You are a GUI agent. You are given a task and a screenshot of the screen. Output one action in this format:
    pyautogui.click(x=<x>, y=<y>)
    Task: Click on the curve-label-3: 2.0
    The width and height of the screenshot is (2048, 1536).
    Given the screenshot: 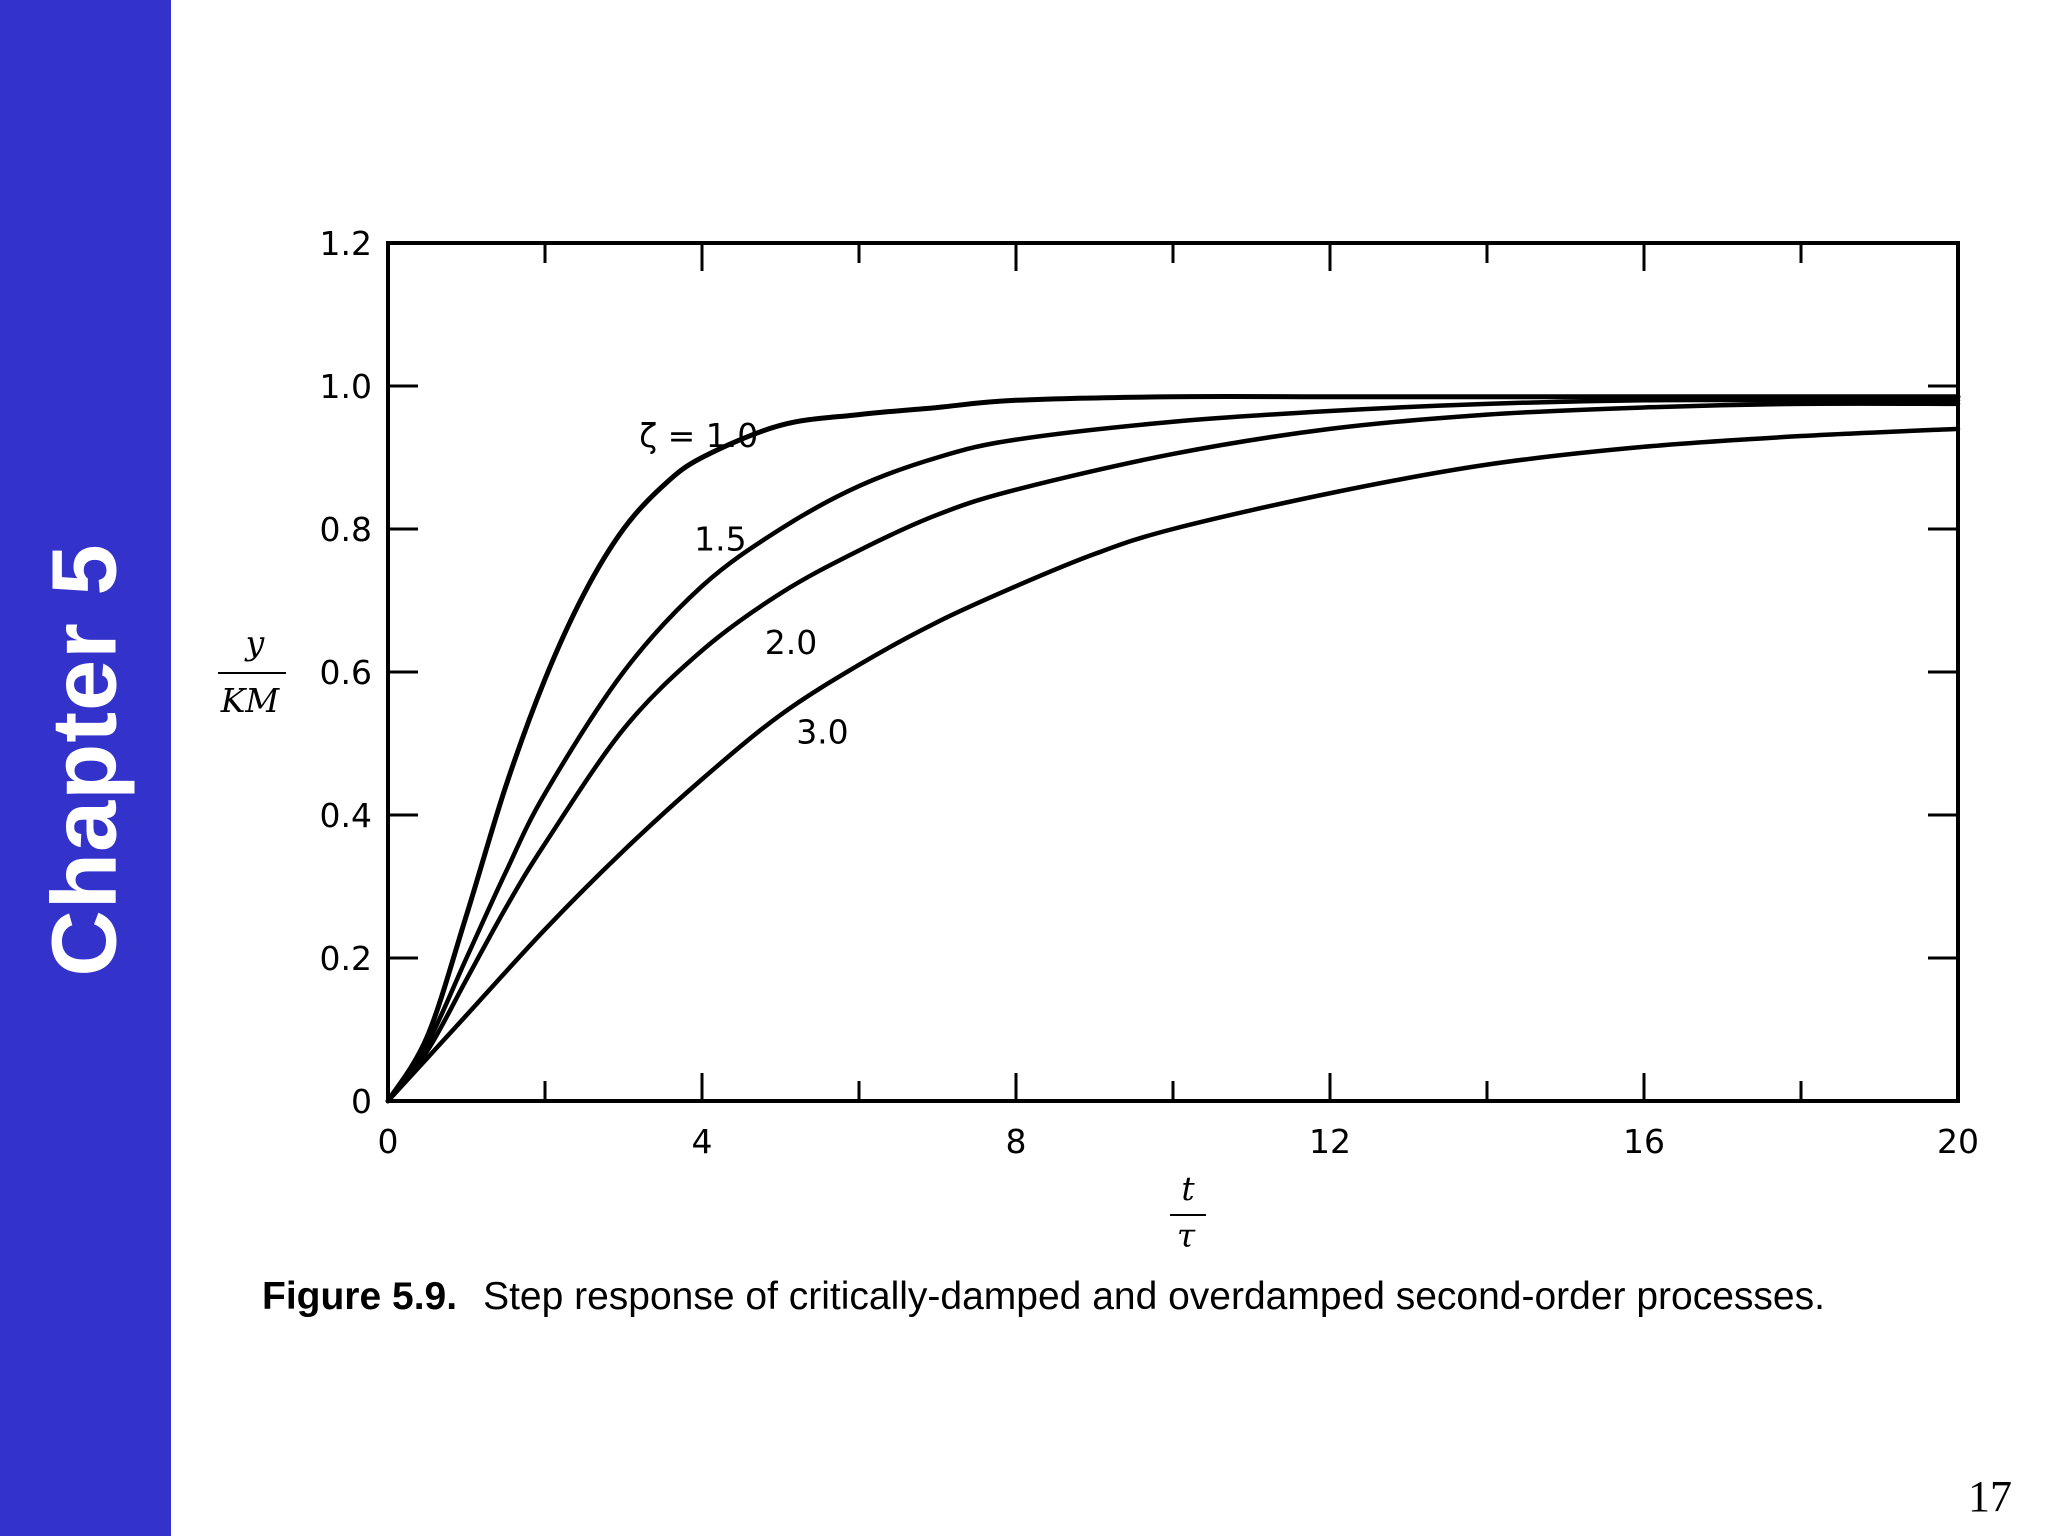 What is the action you would take?
    pyautogui.click(x=791, y=642)
    